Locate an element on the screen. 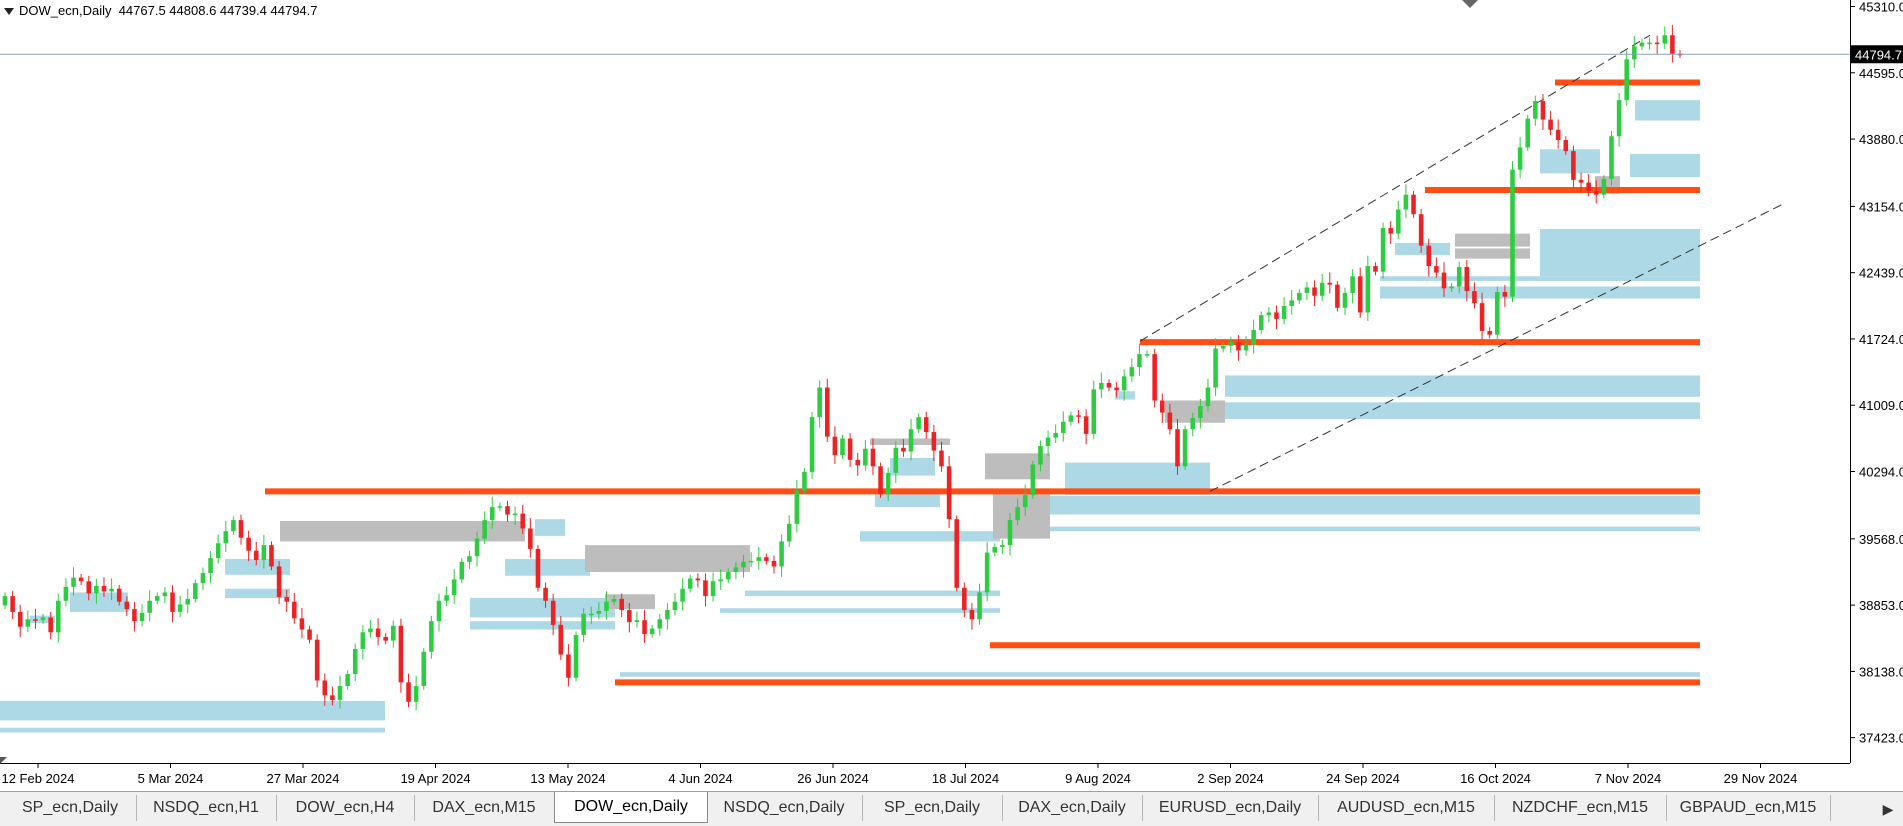  price-tick-label: 39568.0 is located at coordinates (1881, 539).